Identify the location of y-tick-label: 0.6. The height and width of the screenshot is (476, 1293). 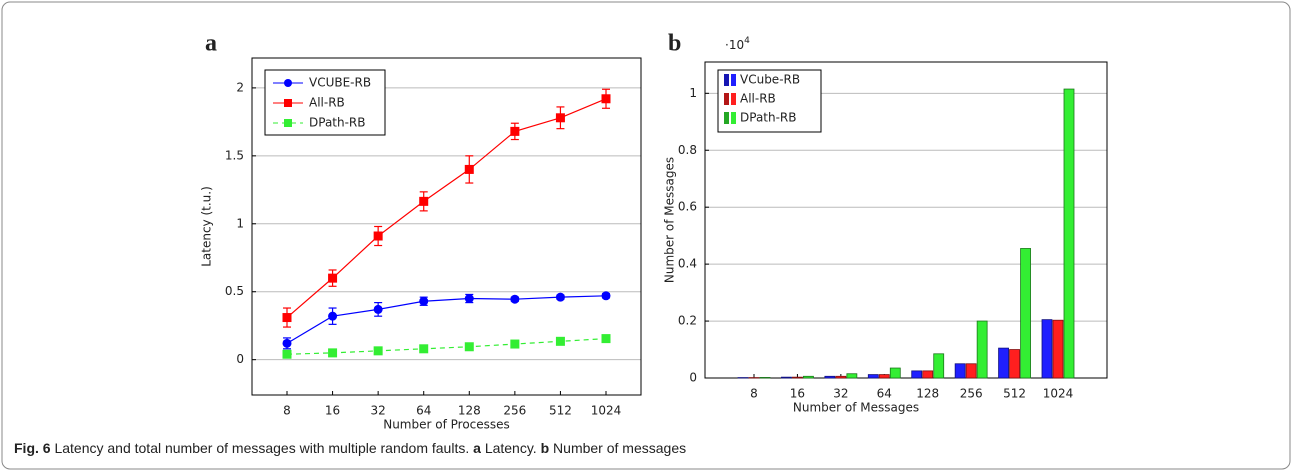
(687, 207).